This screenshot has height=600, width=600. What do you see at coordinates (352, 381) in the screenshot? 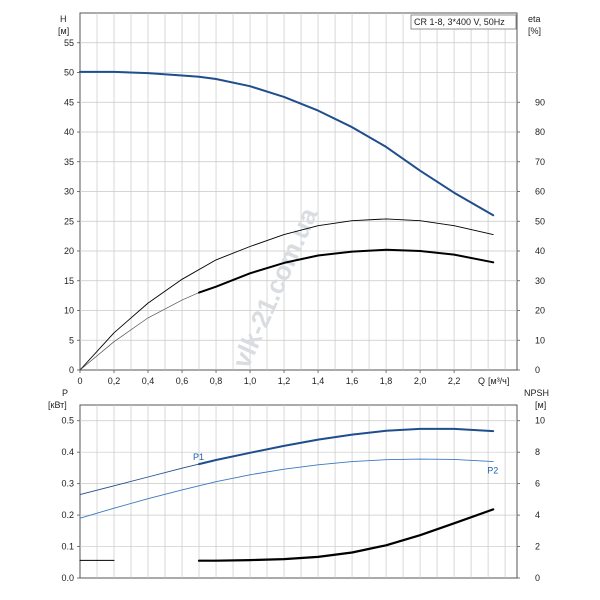
I see `head-x-tick-label: 1,6` at bounding box center [352, 381].